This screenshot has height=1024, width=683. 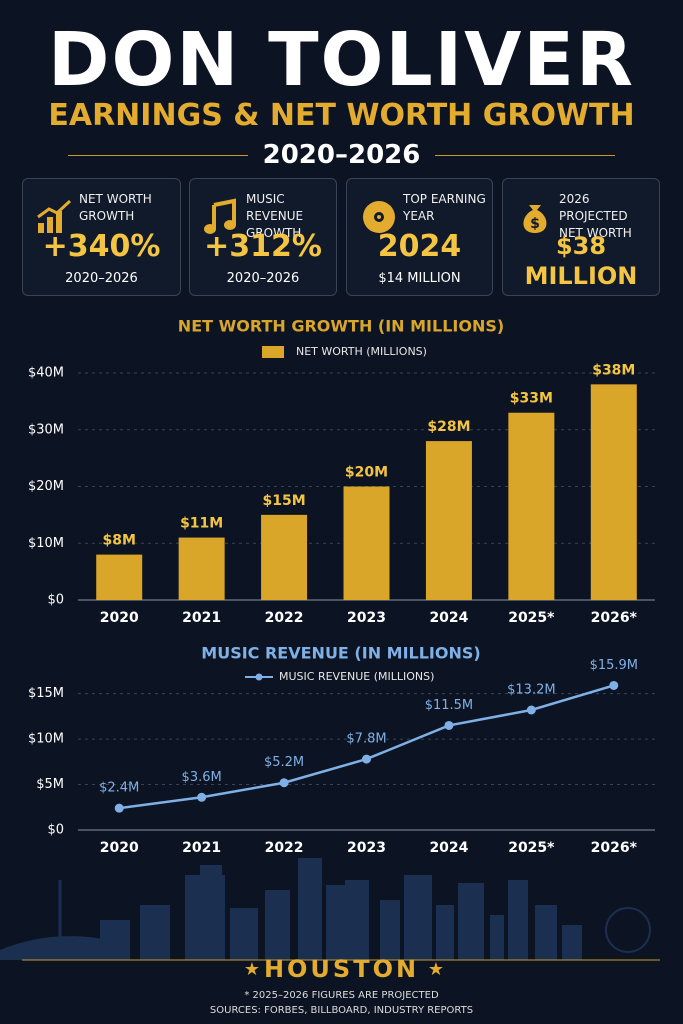 I want to click on value-label: $7.8M, so click(x=366, y=739).